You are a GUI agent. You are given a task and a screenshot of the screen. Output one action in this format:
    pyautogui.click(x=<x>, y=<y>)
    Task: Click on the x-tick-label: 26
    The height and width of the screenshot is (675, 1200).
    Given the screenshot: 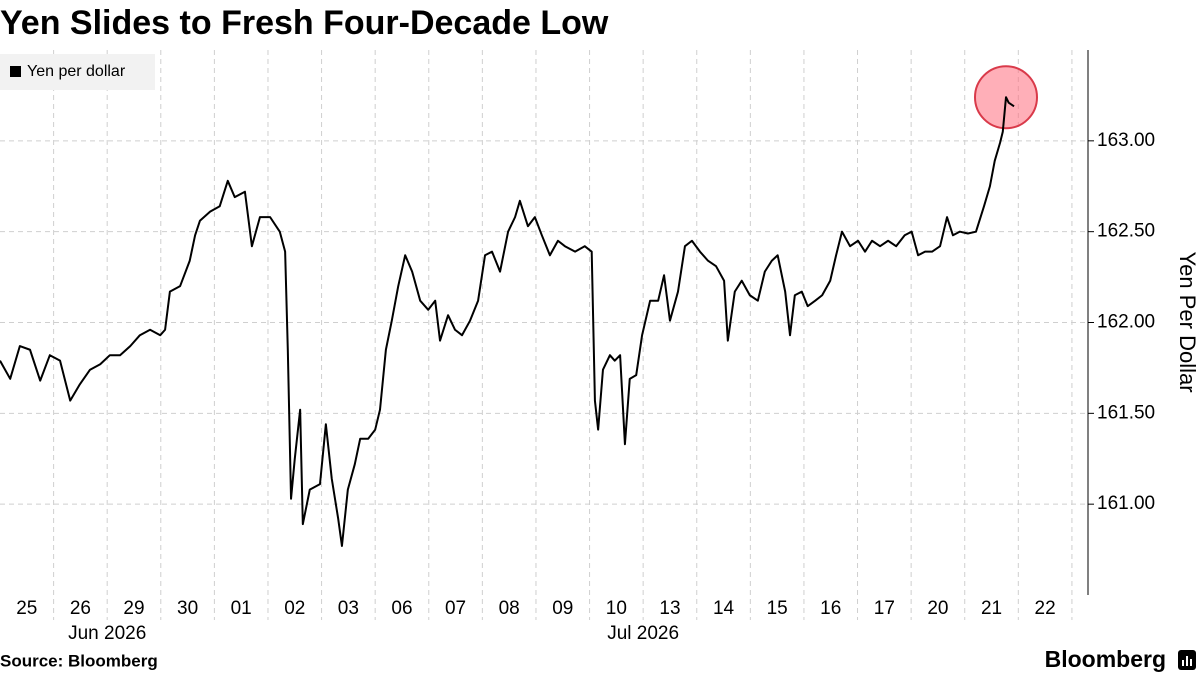 What is the action you would take?
    pyautogui.click(x=80, y=608)
    